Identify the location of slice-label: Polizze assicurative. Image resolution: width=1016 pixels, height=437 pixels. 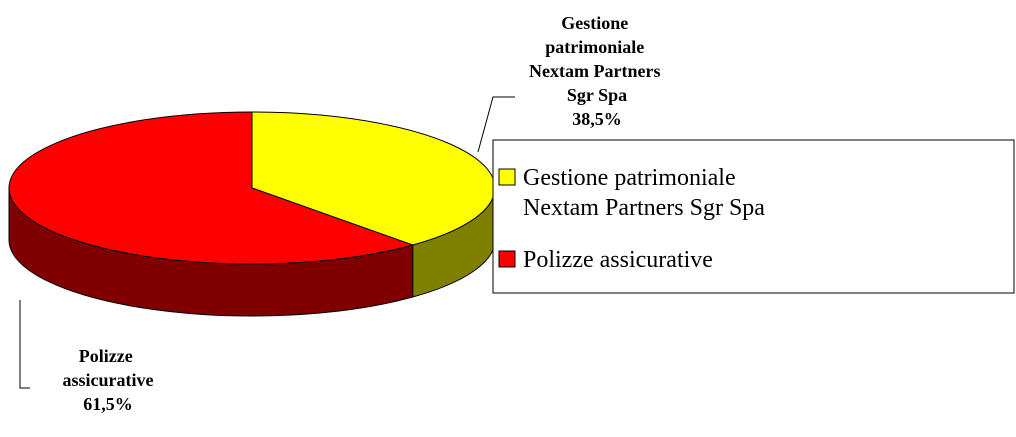
(108, 368).